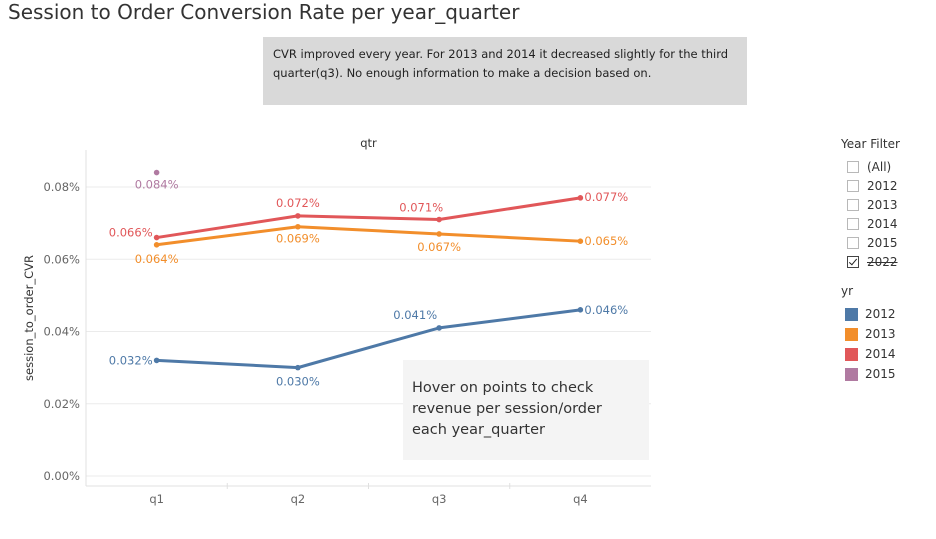 The width and height of the screenshot is (936, 539). What do you see at coordinates (606, 310) in the screenshot?
I see `data-label-2012: 0.046%` at bounding box center [606, 310].